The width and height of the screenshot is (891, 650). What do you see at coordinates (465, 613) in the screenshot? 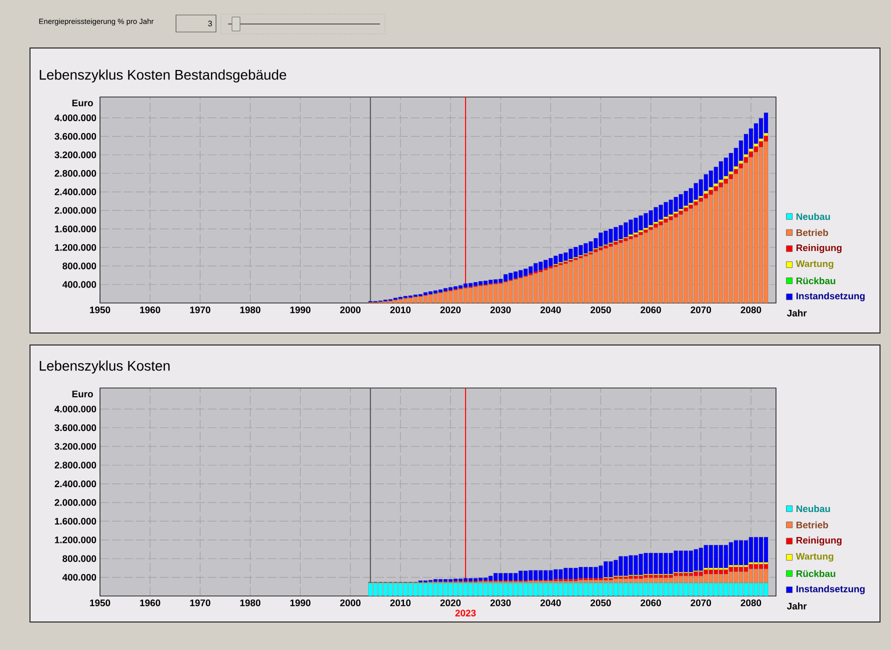
I see `ref-line-label: 2023` at bounding box center [465, 613].